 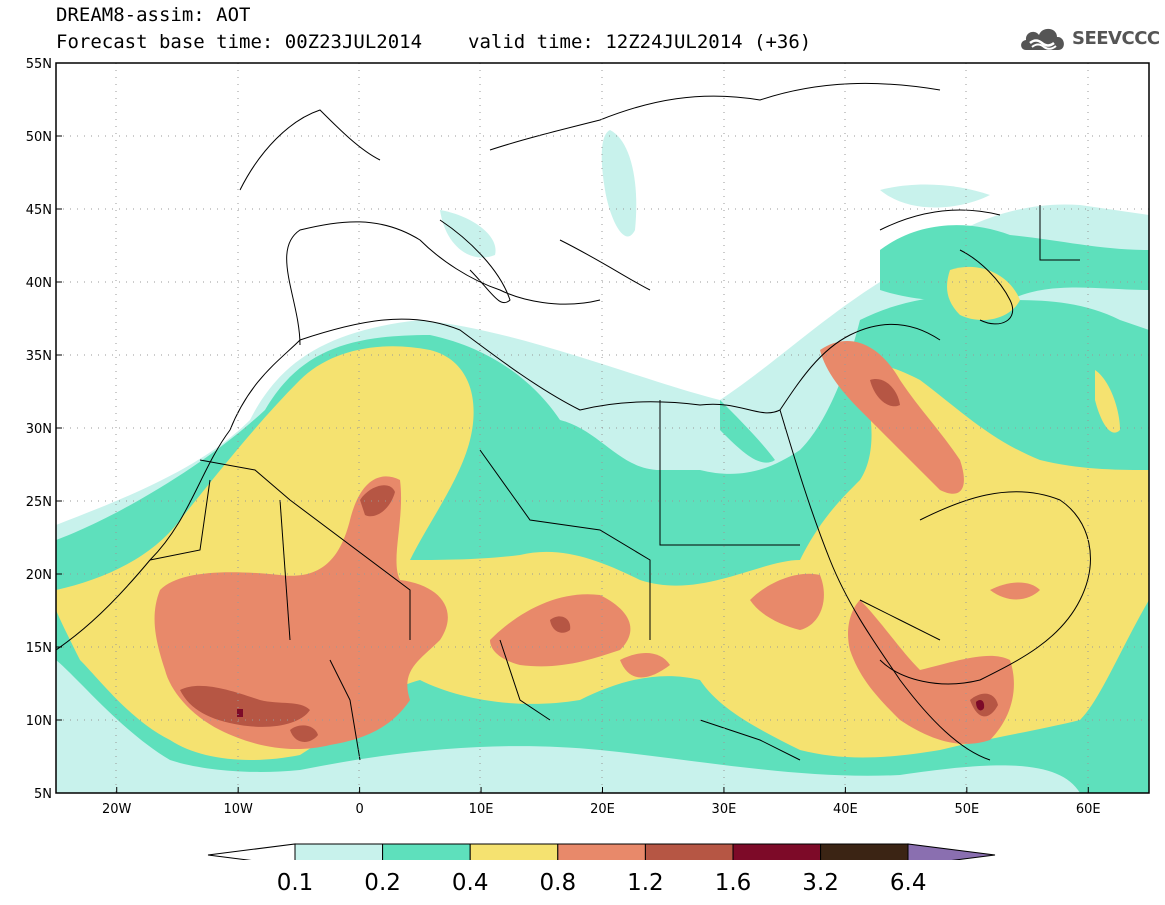 I want to click on lon-tick-label: 40E, so click(x=845, y=809).